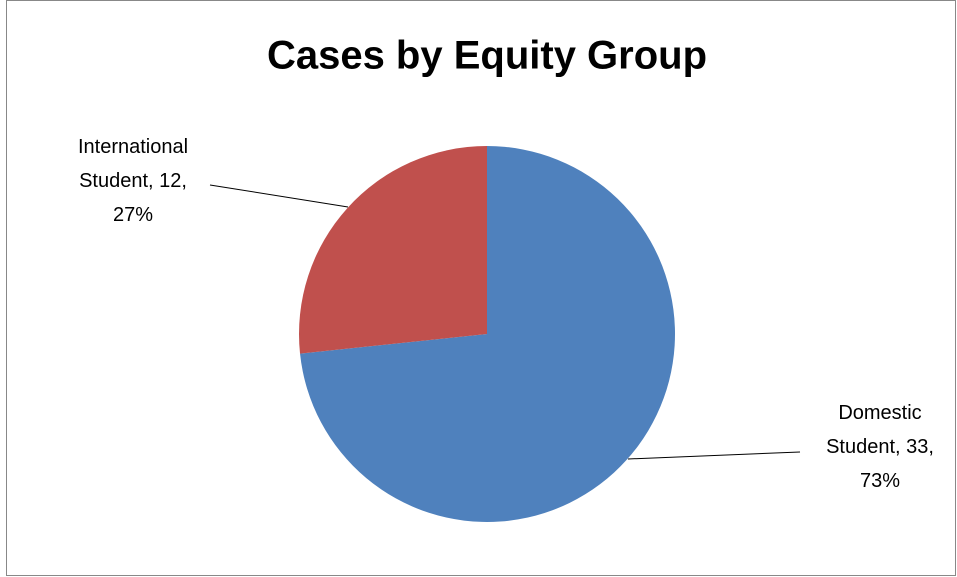 The image size is (957, 577). Describe the element at coordinates (392, 250) in the screenshot. I see `pie-slice` at that location.